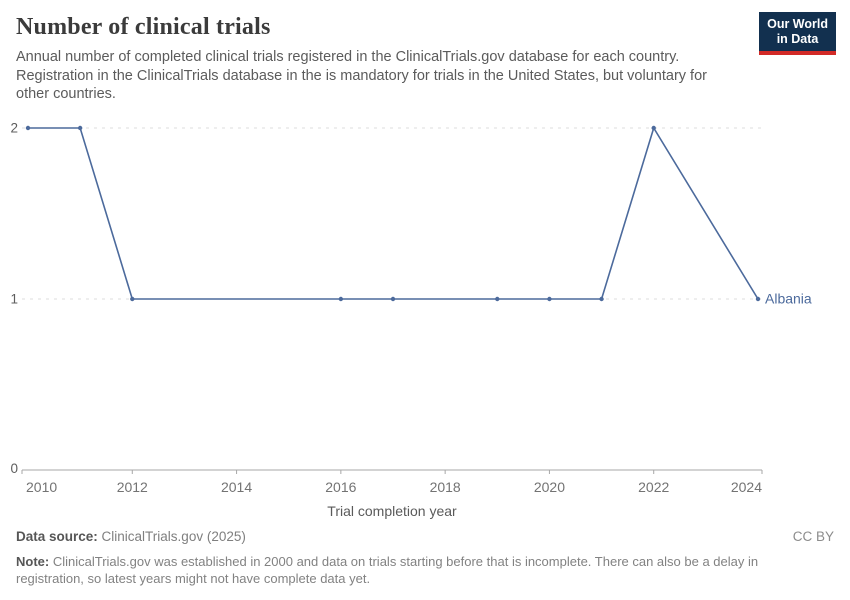  I want to click on data-source: Data source: ClinicalTrials.gov (2025), so click(131, 536).